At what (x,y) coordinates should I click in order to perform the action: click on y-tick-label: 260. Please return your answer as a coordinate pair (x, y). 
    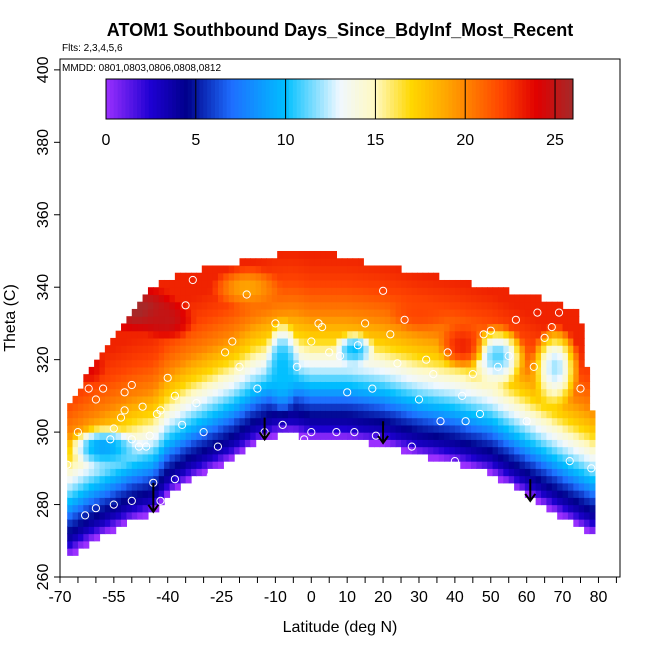
    Looking at the image, I should click on (43, 577).